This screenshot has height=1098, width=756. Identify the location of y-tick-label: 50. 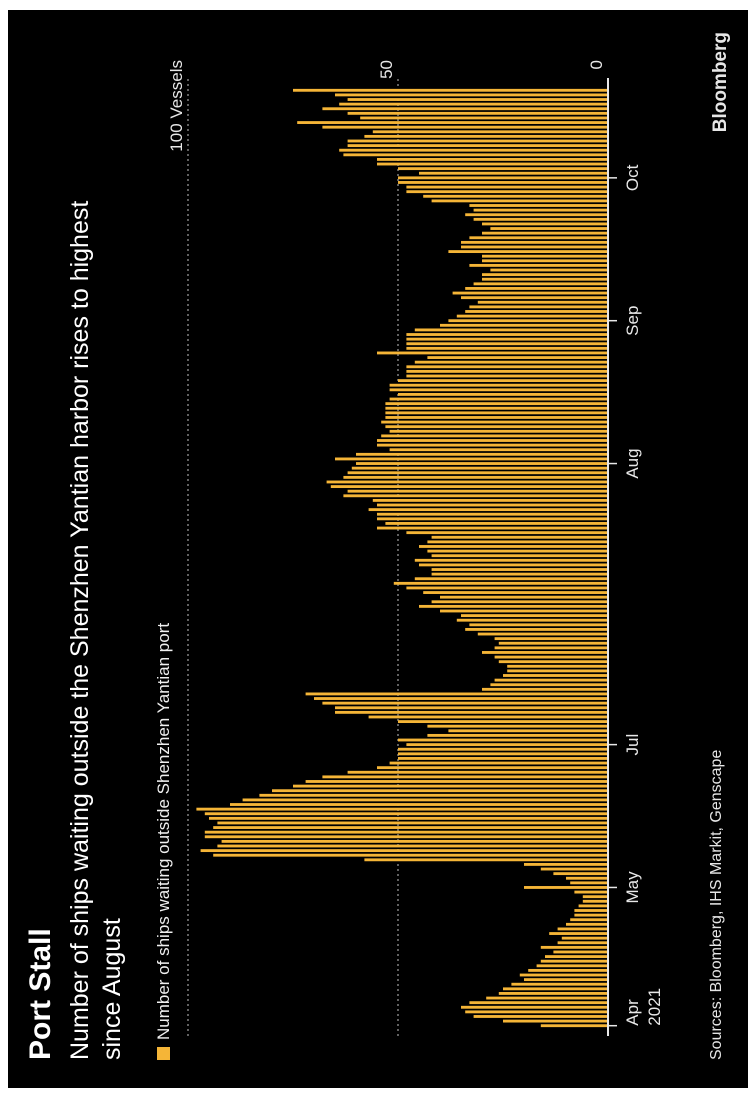
(386, 69).